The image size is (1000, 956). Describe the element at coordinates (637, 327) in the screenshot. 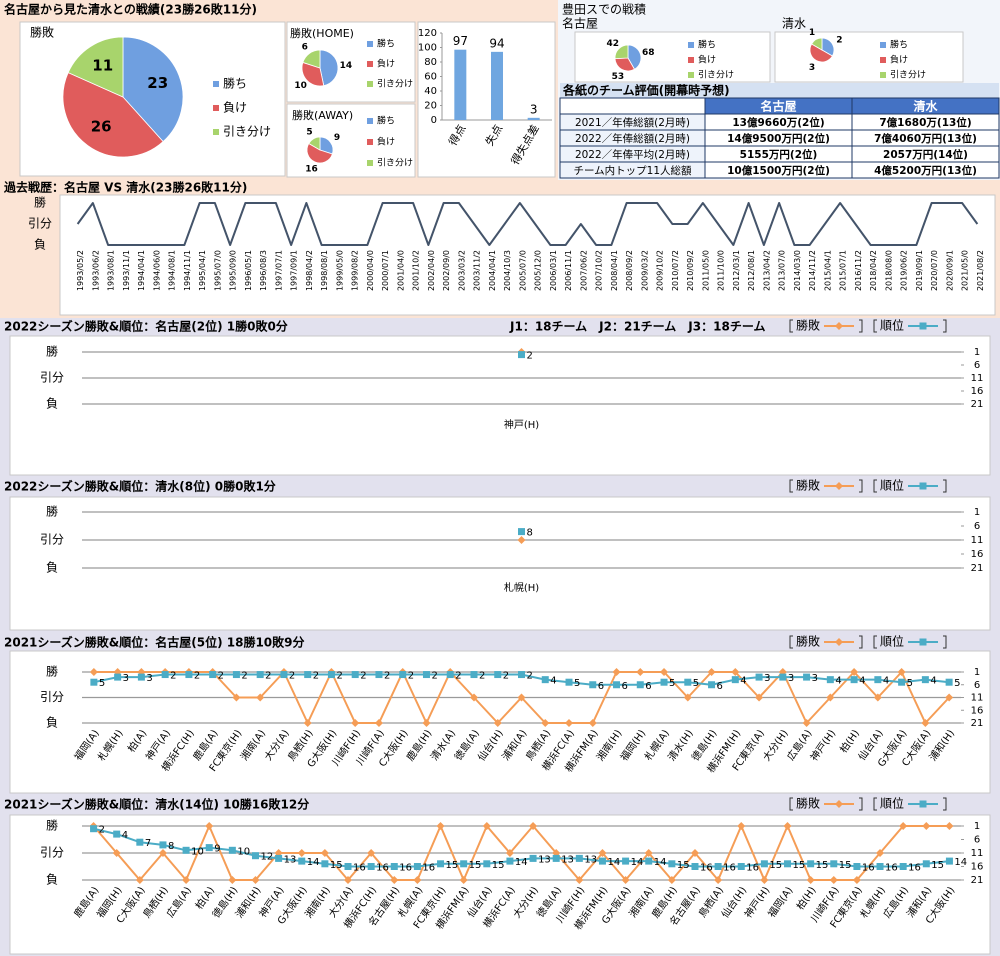

I see `annotation: J1：18チーム J2：21チーム J3：18チーム` at that location.